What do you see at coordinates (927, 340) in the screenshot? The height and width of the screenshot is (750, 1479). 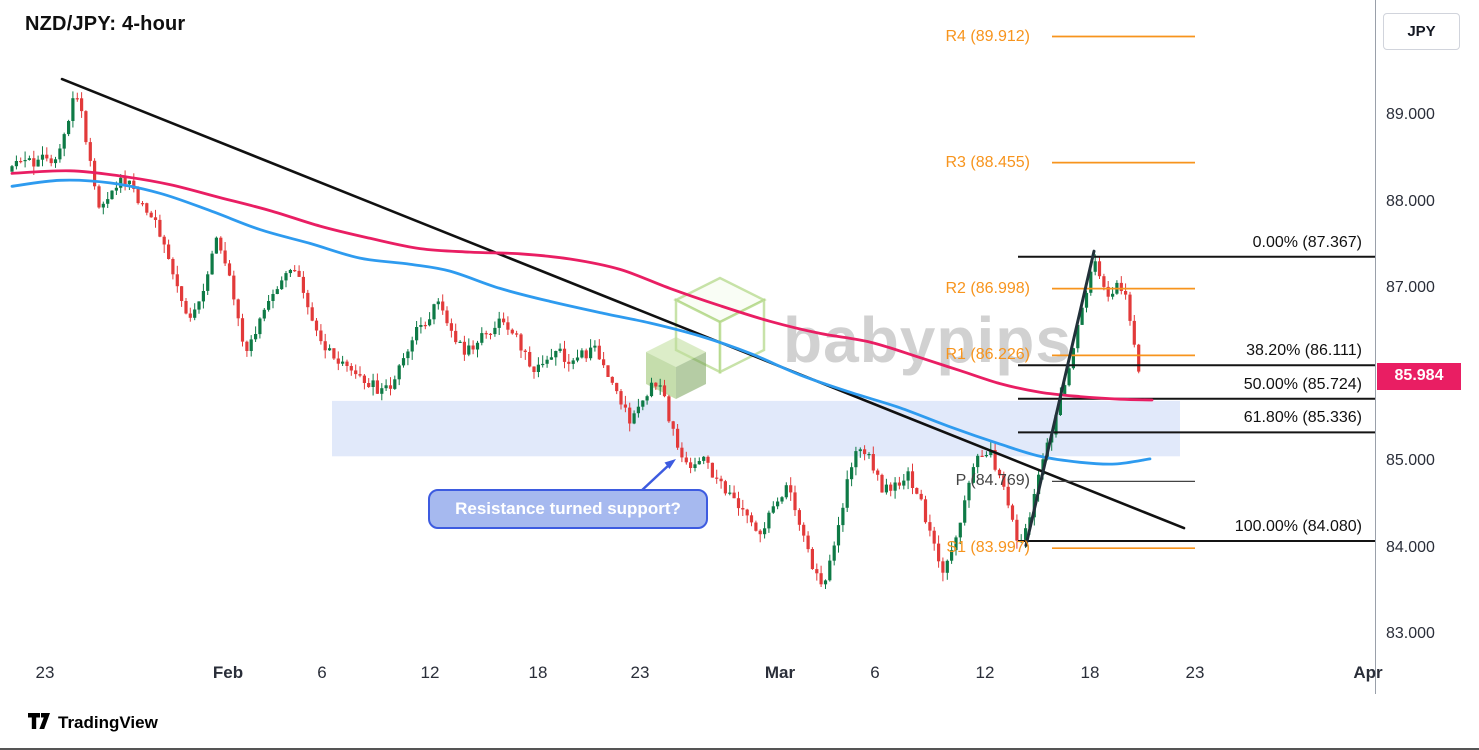 I see `watermark-text: babypips` at bounding box center [927, 340].